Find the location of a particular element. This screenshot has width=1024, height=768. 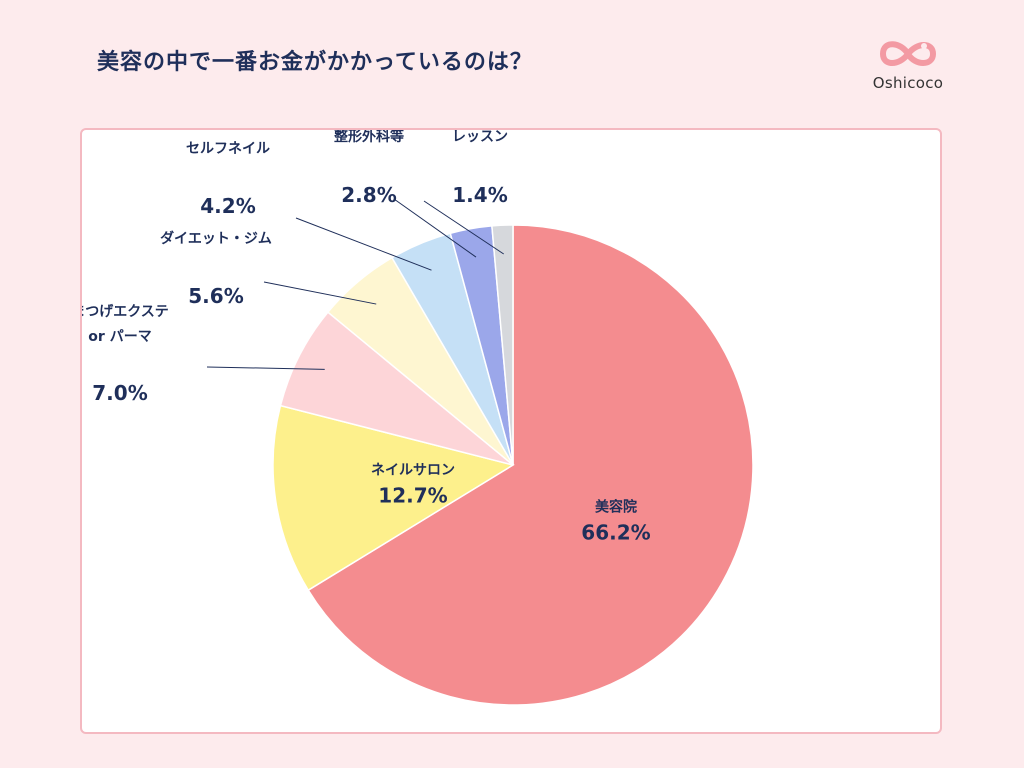

slice-label-name: ネイルサロン is located at coordinates (413, 470).